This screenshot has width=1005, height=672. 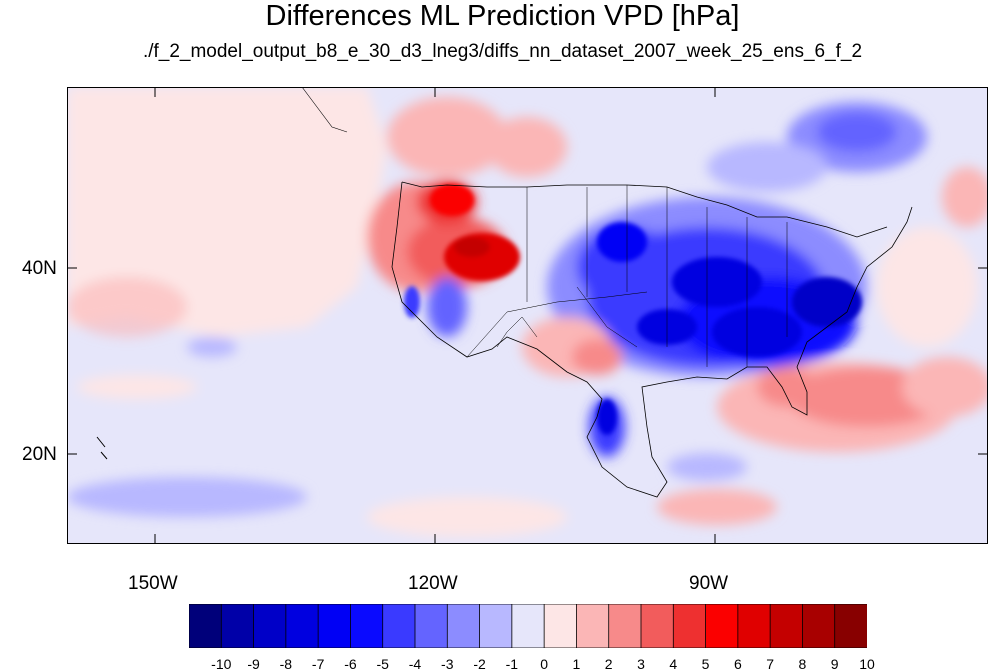 I want to click on colorbar-tick-label: -8, so click(x=286, y=664).